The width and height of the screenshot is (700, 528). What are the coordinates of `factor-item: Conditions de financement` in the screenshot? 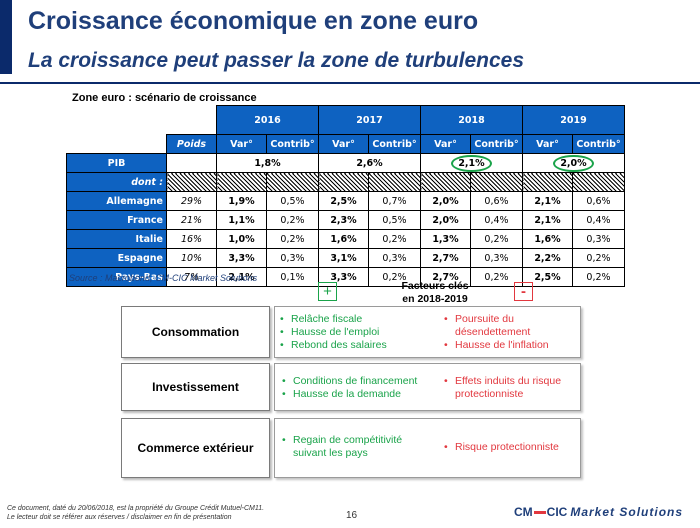 It's located at (349, 381).